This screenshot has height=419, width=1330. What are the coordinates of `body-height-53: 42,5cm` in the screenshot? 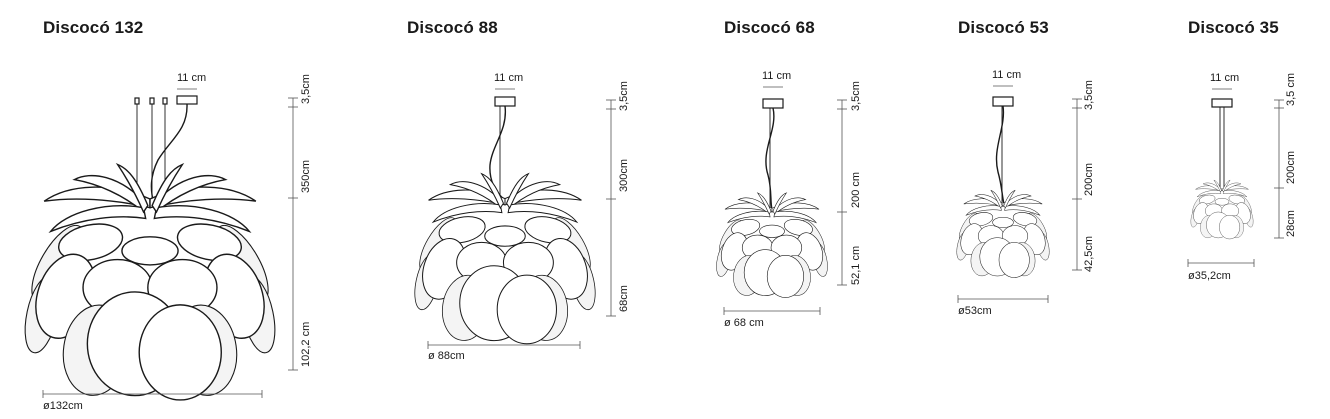 It's located at (1089, 253).